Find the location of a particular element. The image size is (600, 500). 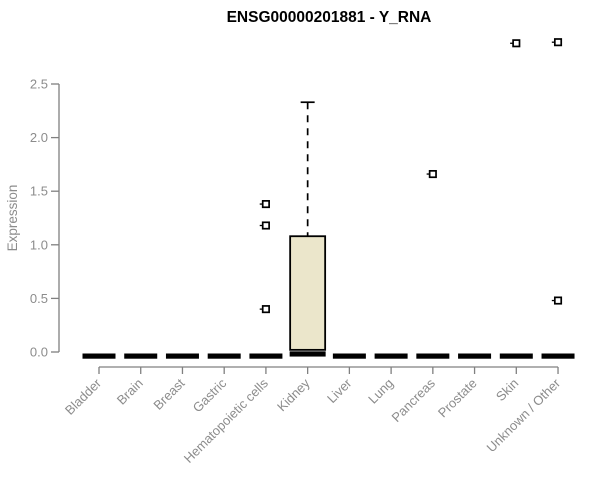

svg-text: Bladder is located at coordinates (83, 396).